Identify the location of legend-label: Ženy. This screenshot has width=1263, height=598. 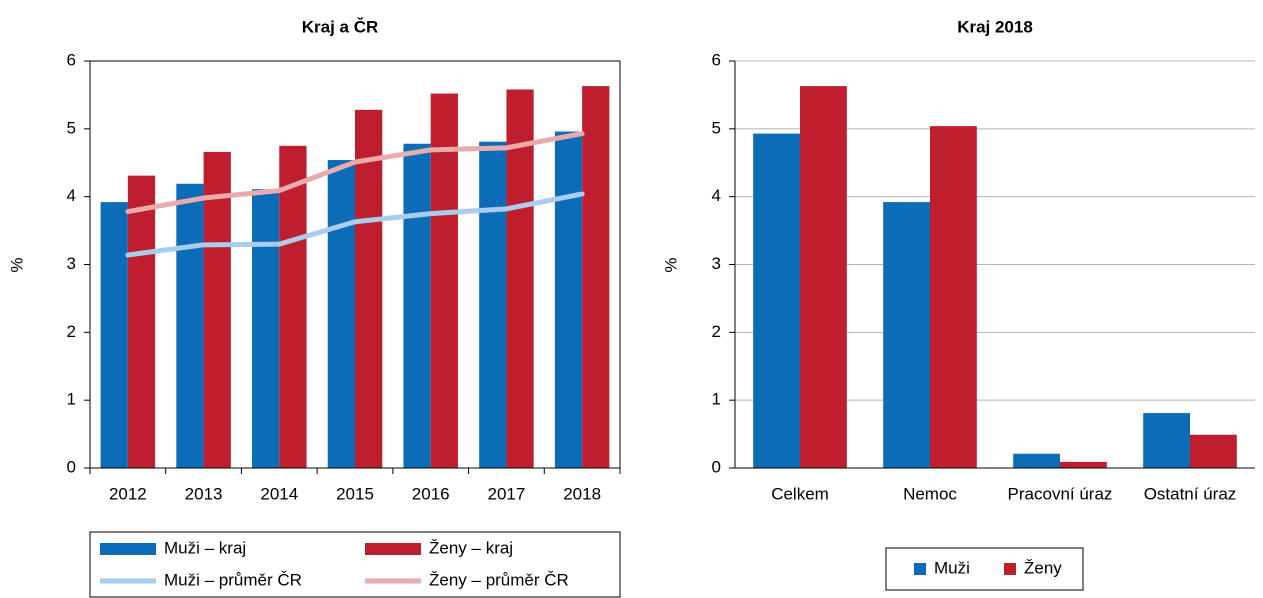
(1043, 567).